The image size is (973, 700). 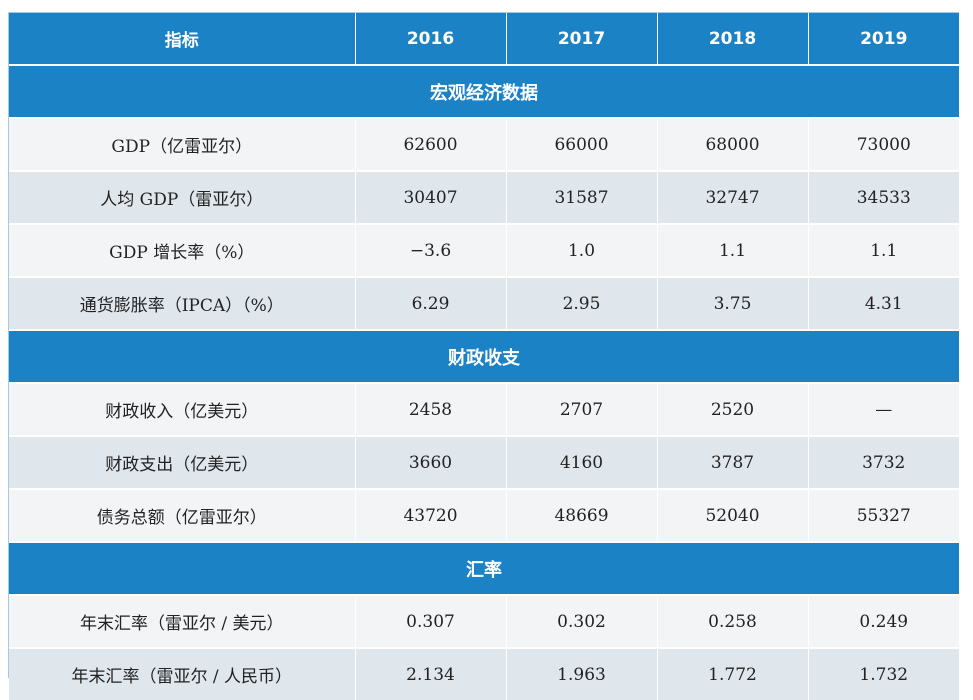 I want to click on cell-value: 48669, so click(x=581, y=515).